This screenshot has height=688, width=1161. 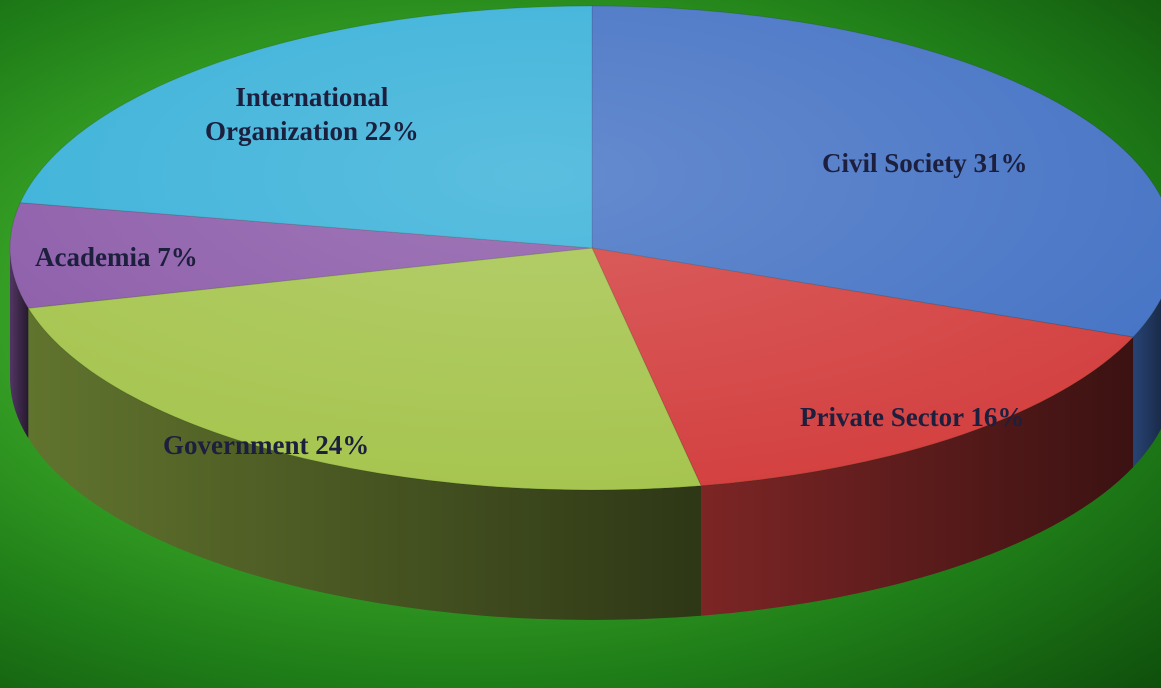 I want to click on label-private-sector: Private Sector 16%, so click(x=912, y=417).